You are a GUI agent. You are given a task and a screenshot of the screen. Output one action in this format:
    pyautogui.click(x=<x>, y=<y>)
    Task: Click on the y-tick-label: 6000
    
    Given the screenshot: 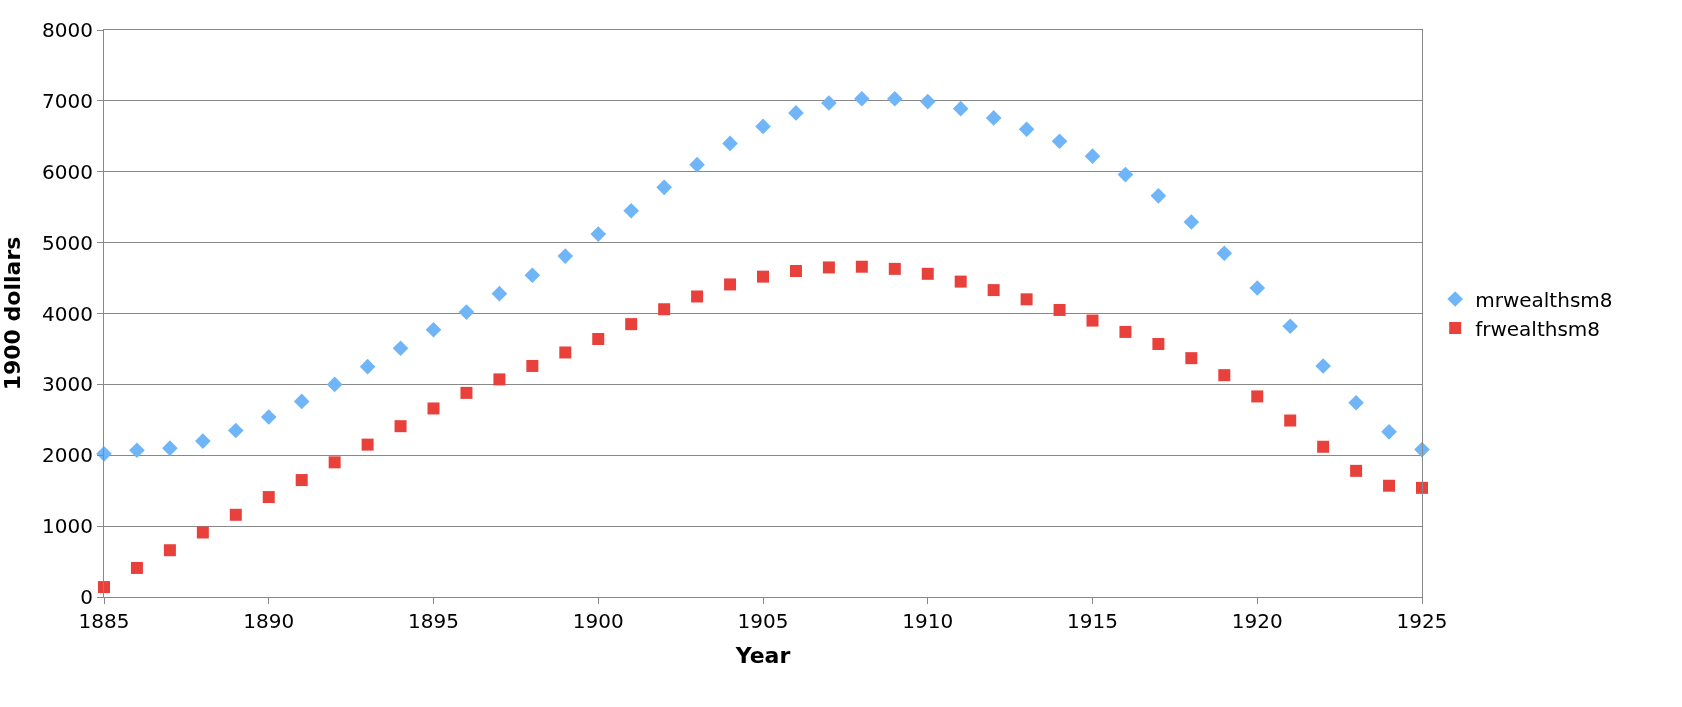 What is the action you would take?
    pyautogui.click(x=67, y=171)
    